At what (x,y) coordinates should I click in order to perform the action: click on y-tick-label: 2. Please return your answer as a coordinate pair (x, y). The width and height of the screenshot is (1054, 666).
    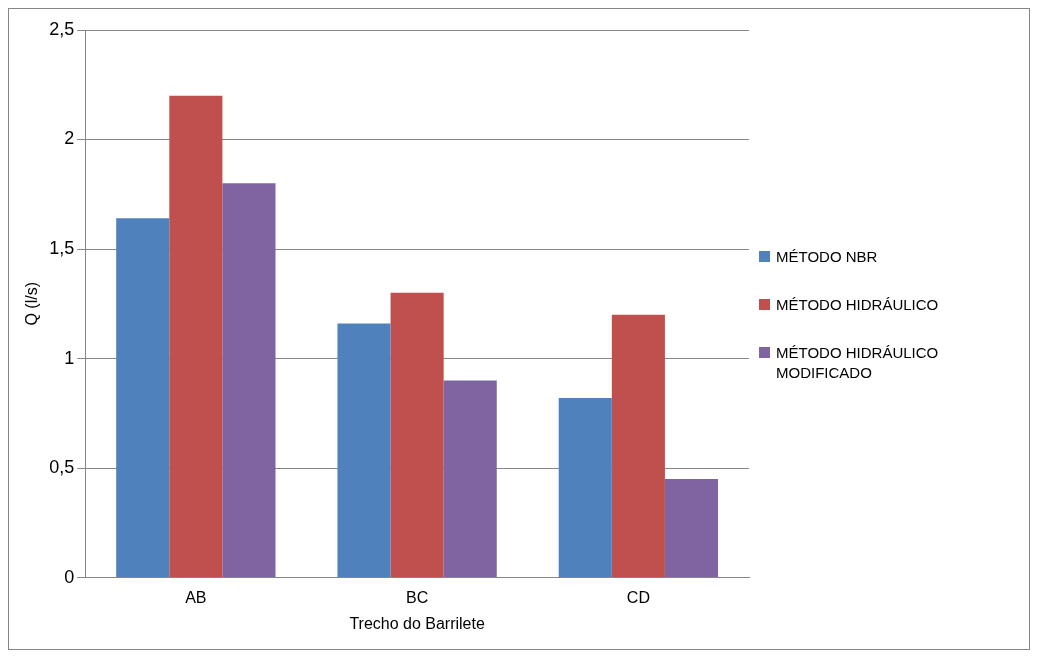
    Looking at the image, I should click on (69, 138).